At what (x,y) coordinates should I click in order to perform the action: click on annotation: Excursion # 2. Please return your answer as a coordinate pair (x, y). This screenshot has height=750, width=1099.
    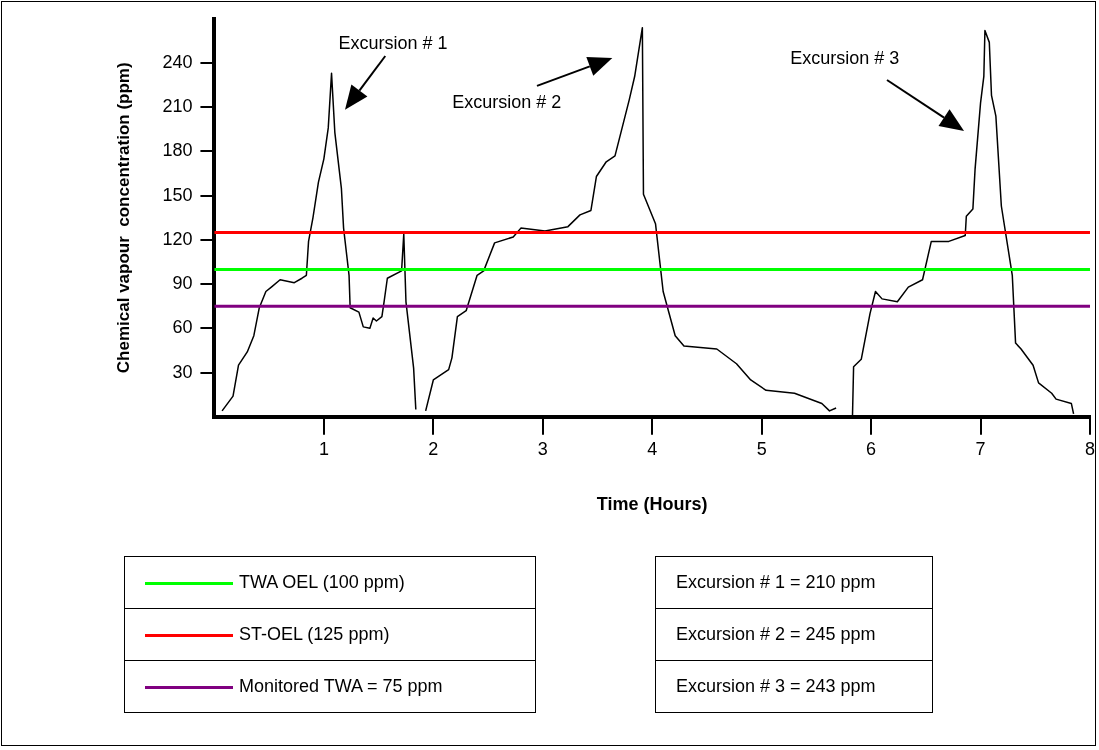
    Looking at the image, I should click on (507, 102).